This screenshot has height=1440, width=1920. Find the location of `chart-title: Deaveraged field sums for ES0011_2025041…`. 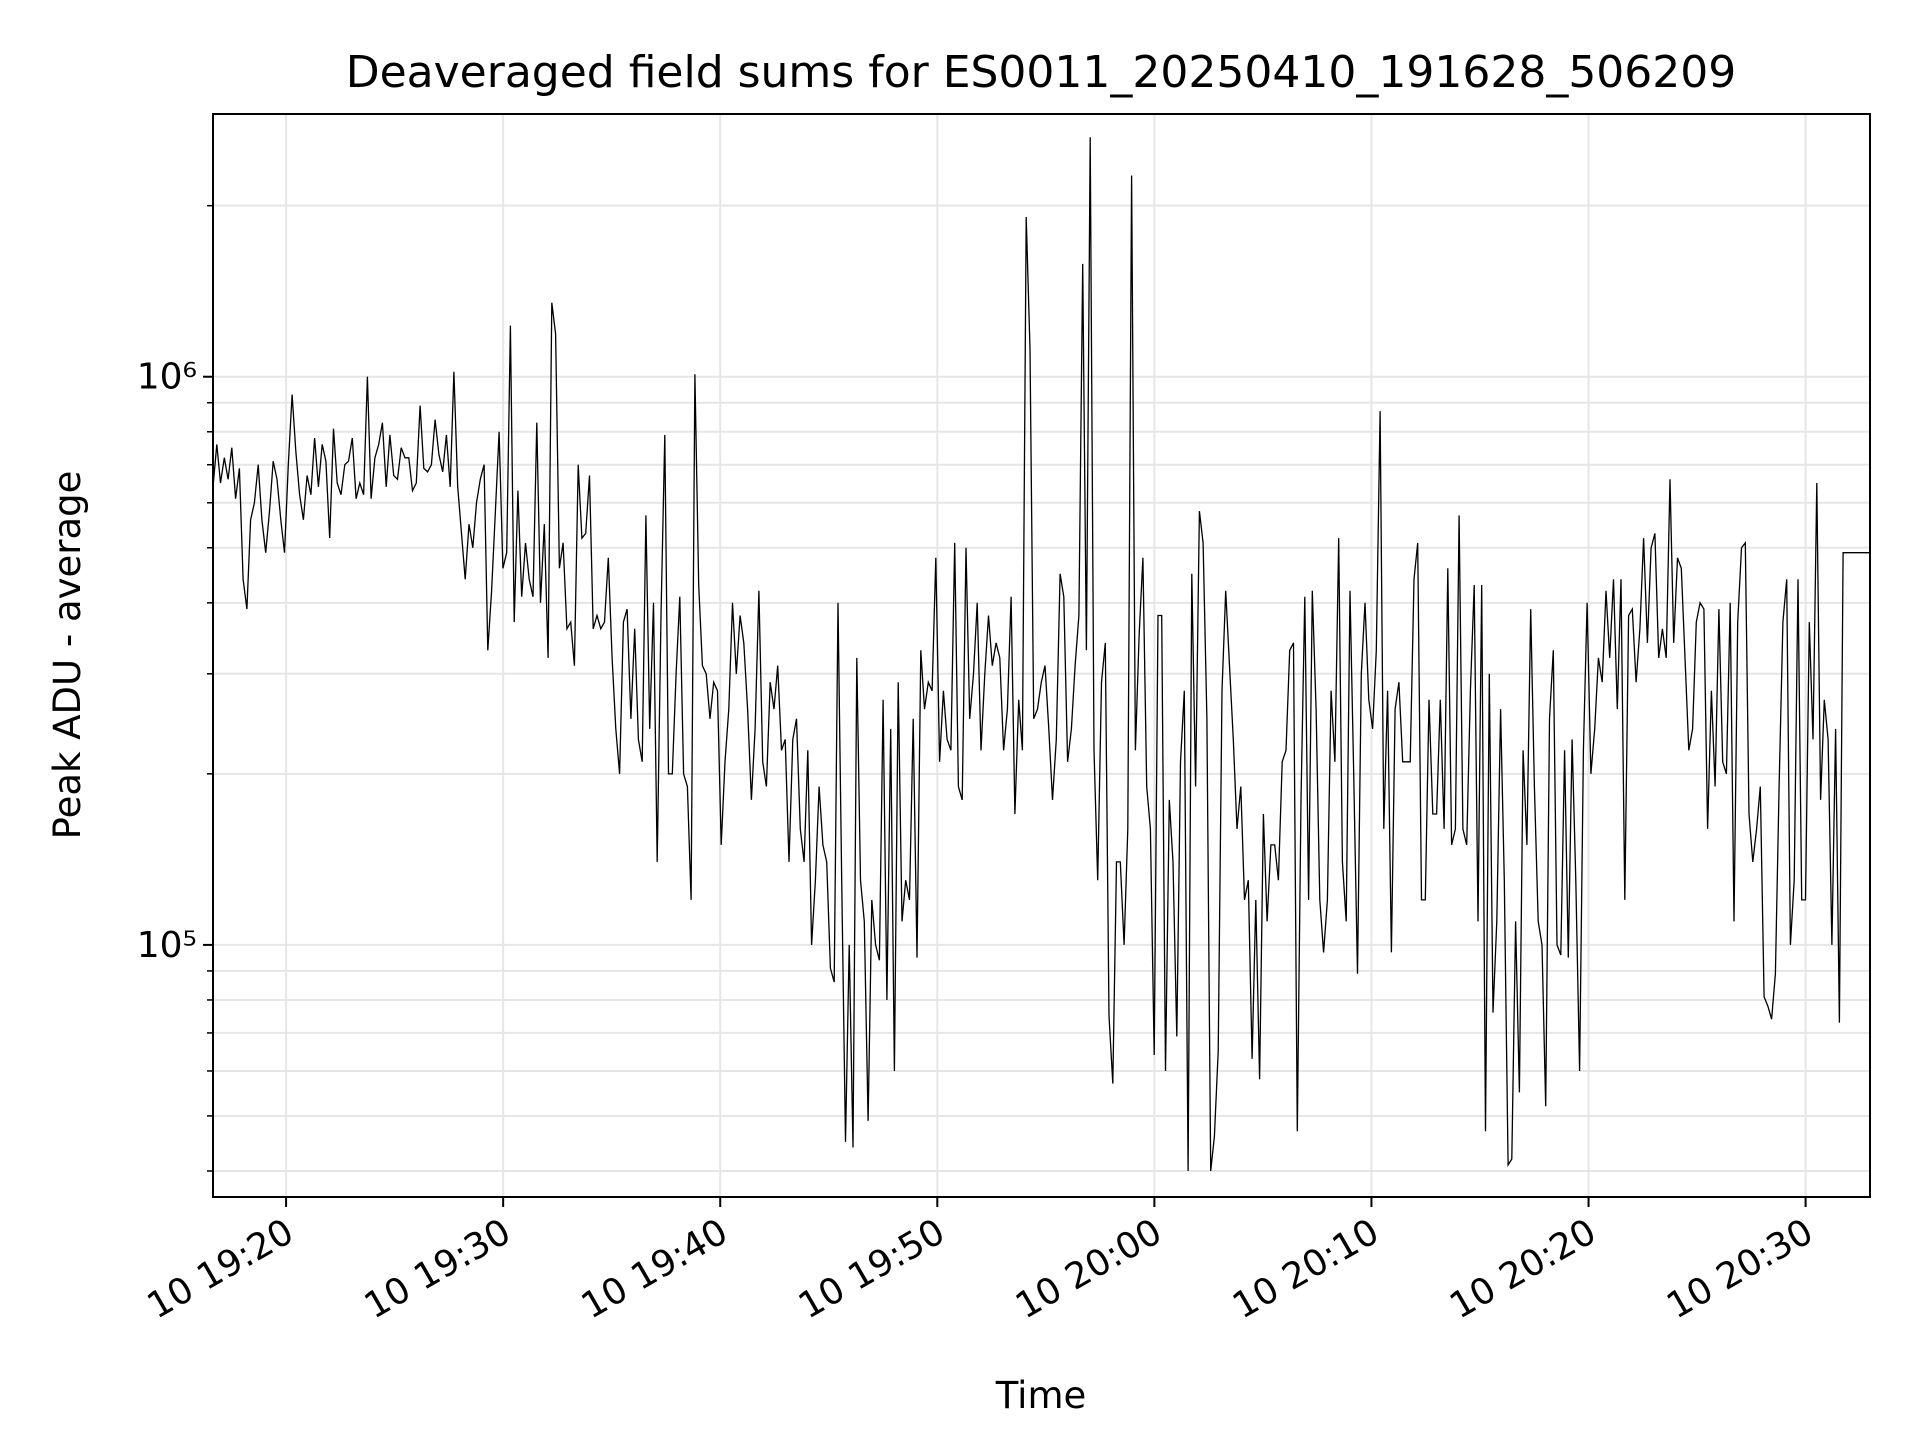

chart-title: Deaveraged field sums for ES0011_2025041… is located at coordinates (1041, 72).